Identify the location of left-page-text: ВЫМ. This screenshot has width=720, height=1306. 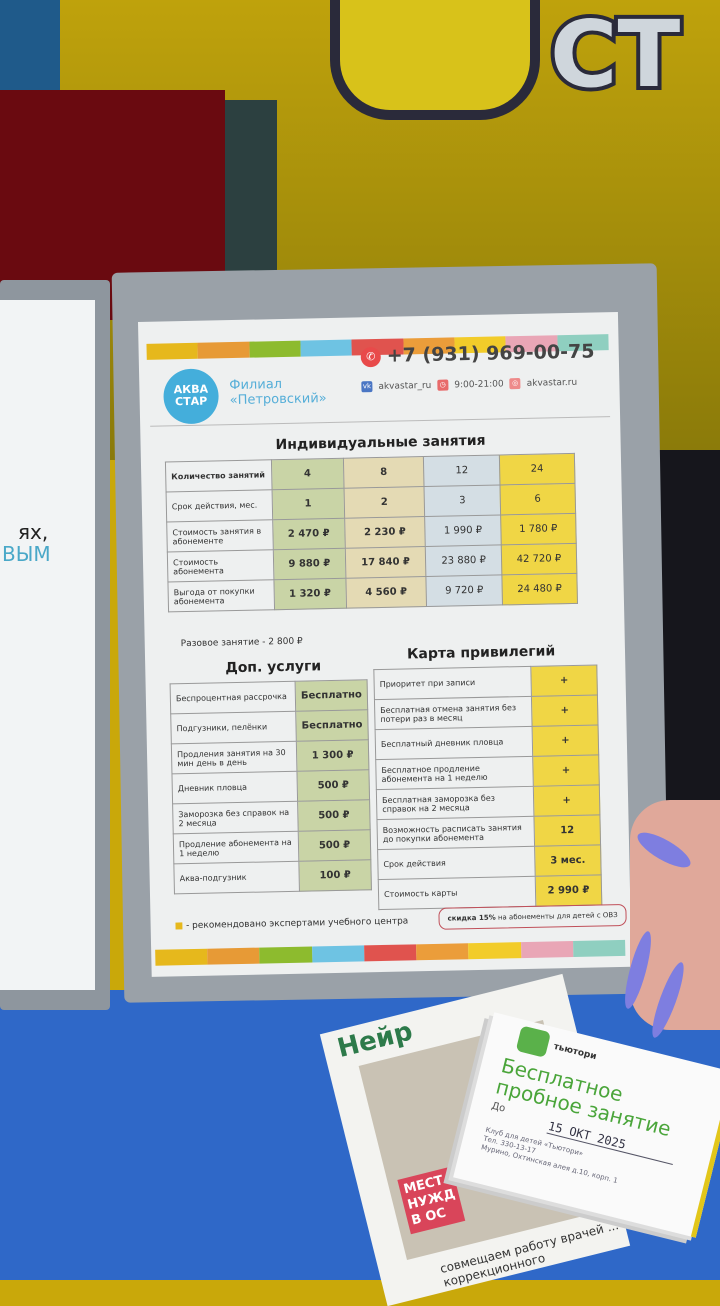
(26, 554).